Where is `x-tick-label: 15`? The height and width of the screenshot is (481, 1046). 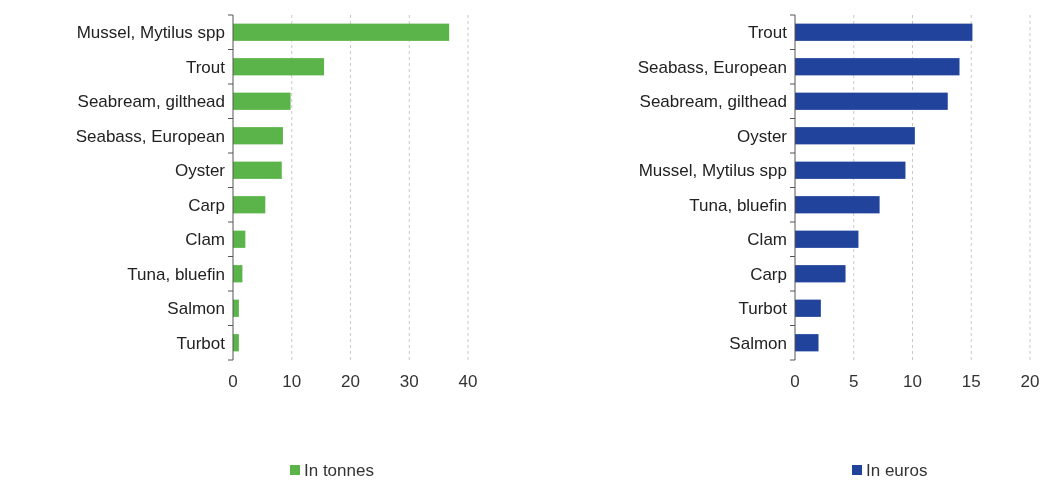
x-tick-label: 15 is located at coordinates (971, 381).